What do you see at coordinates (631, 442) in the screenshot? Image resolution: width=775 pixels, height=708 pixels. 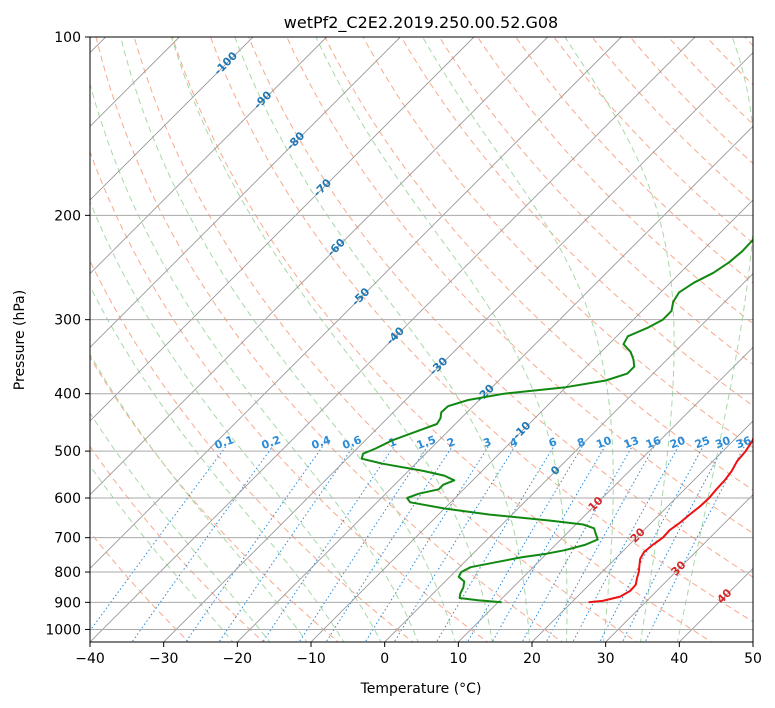 I see `mixing-ratio-label: 13` at bounding box center [631, 442].